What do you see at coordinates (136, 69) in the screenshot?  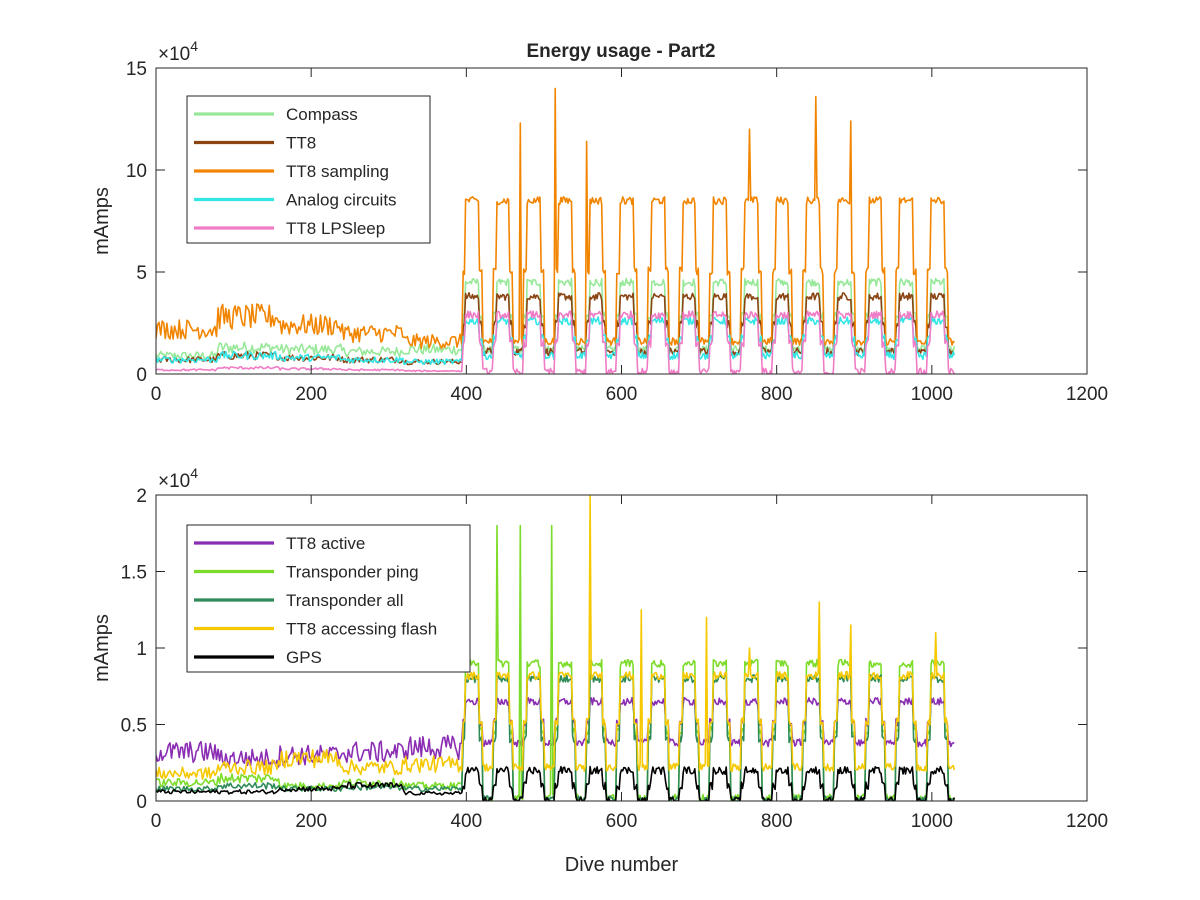 I see `y-tick-label: 15` at bounding box center [136, 69].